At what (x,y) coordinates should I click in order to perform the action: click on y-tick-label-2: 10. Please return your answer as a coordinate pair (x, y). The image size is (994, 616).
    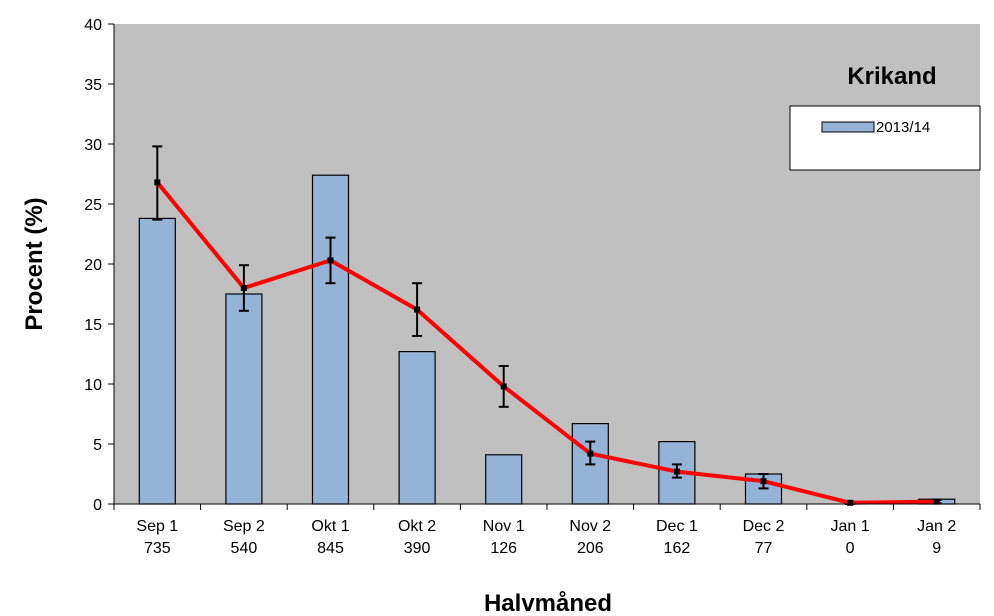
    Looking at the image, I should click on (93, 385).